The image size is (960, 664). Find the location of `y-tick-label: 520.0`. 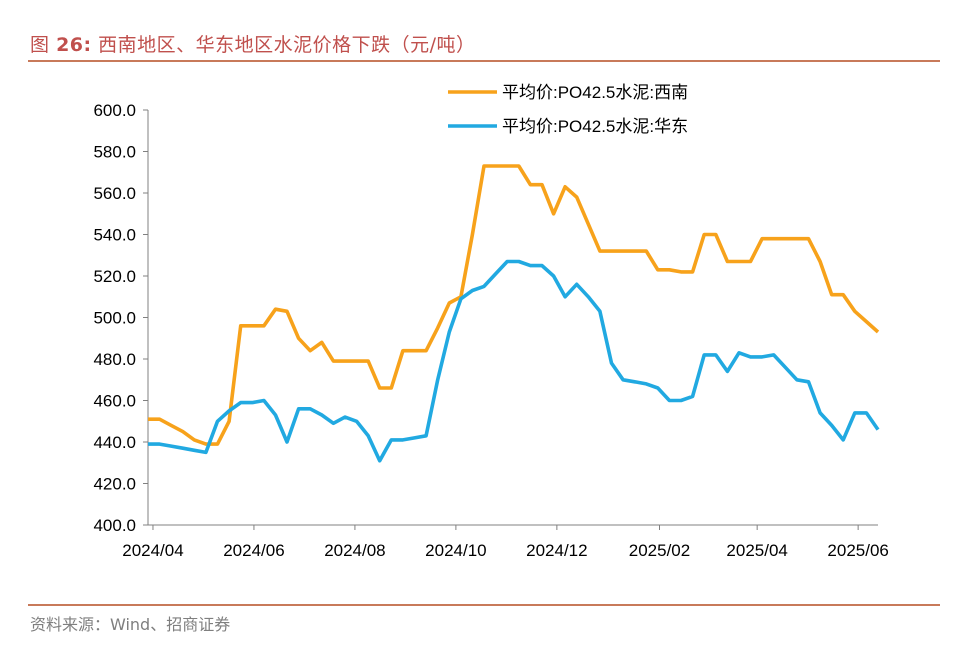

y-tick-label: 520.0 is located at coordinates (114, 276).